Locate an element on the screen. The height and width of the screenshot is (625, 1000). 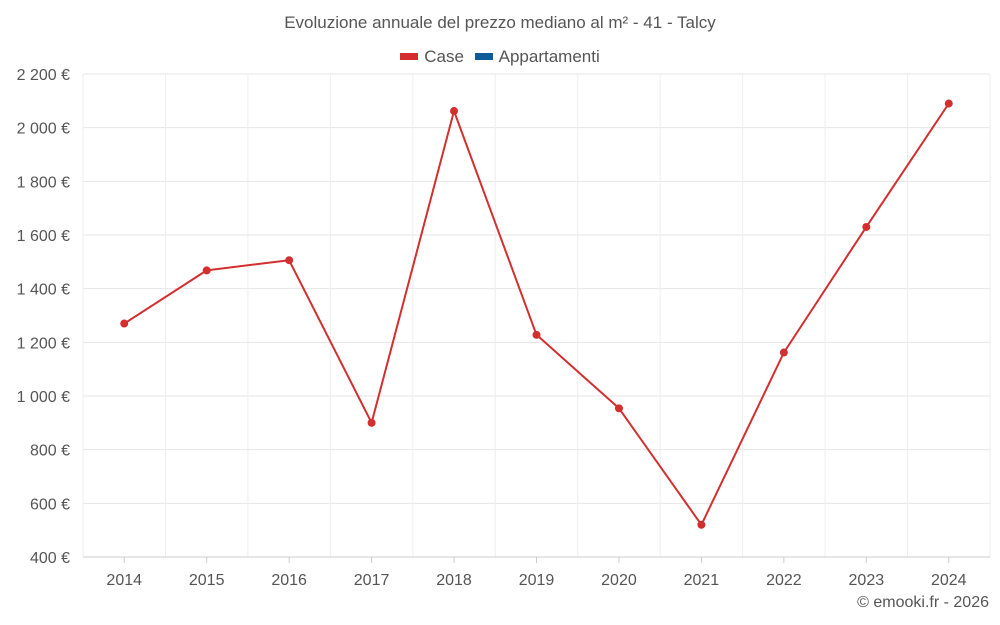
x-tick-label: 2017 is located at coordinates (372, 580).